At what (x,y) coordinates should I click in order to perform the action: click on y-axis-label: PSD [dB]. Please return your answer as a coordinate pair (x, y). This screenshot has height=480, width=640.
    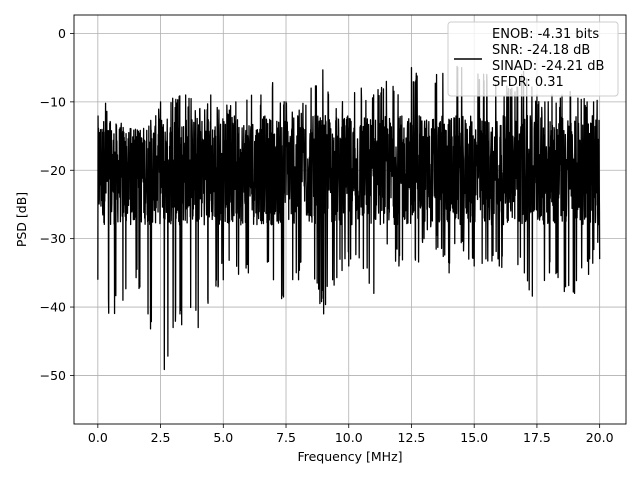
    Looking at the image, I should click on (21, 219).